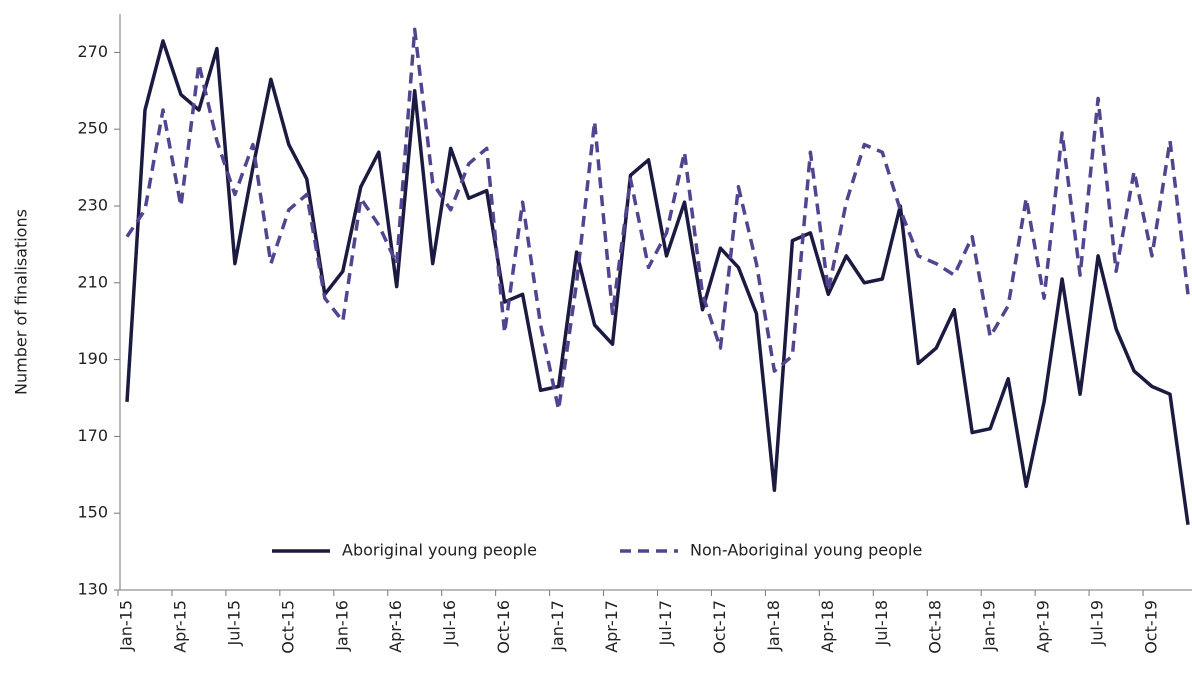 Image resolution: width=1192 pixels, height=674 pixels. What do you see at coordinates (92, 205) in the screenshot?
I see `y-tick-label: 230` at bounding box center [92, 205].